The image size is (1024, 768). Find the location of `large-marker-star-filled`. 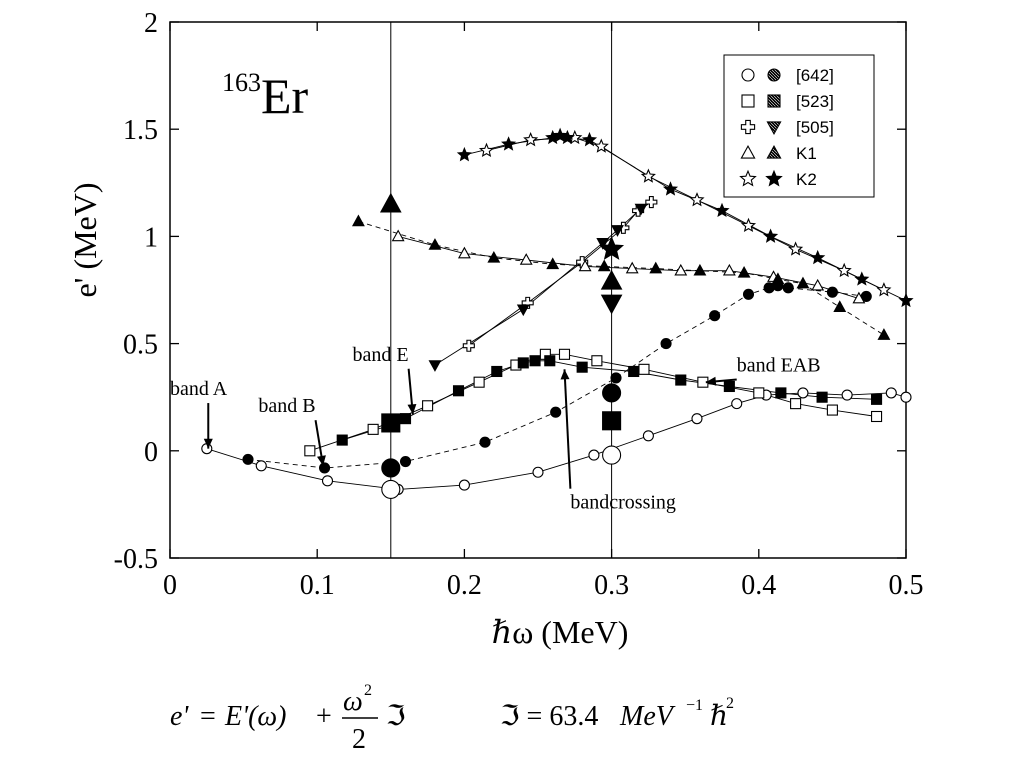

large-marker-star-filled is located at coordinates (612, 248).